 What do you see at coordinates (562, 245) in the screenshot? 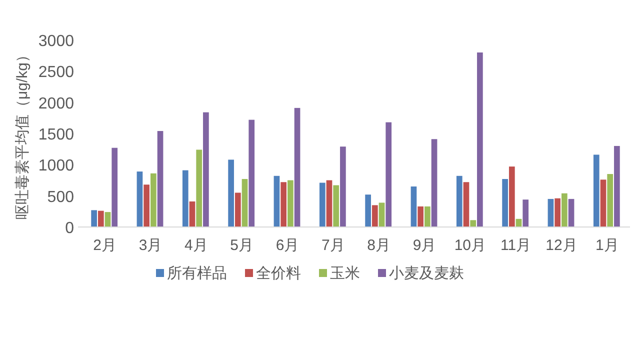
I see `x-tick-label: 12月` at bounding box center [562, 245].